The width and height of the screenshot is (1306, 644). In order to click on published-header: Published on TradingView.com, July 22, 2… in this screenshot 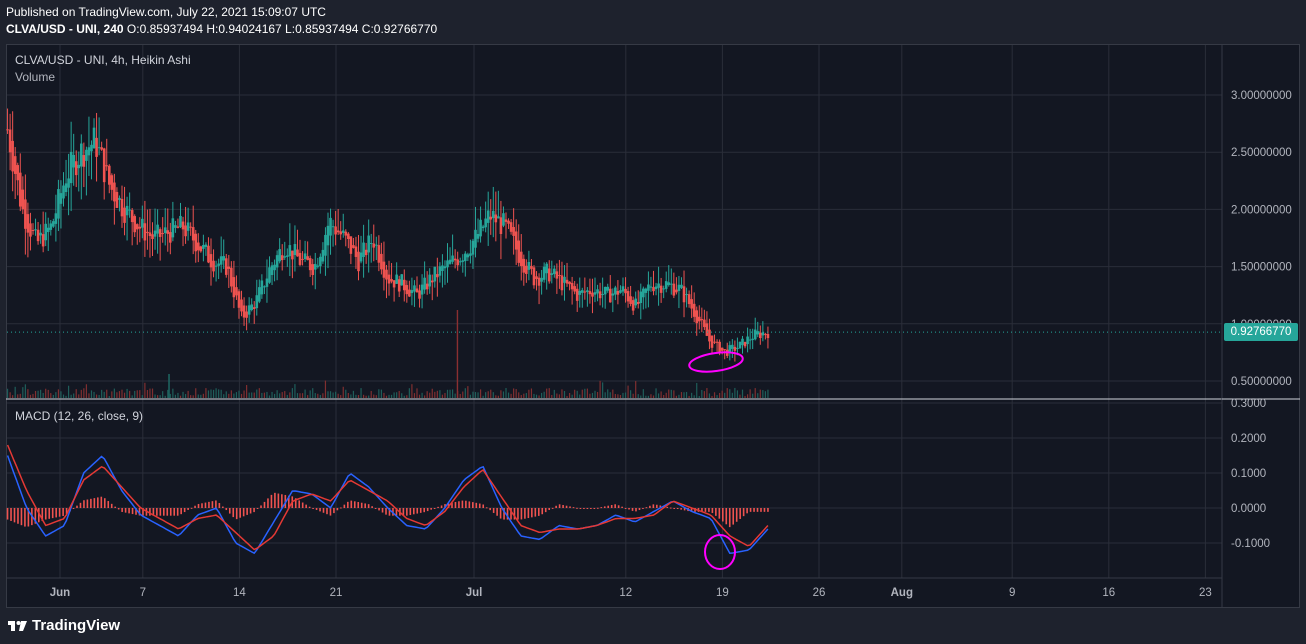, I will do `click(653, 21)`.